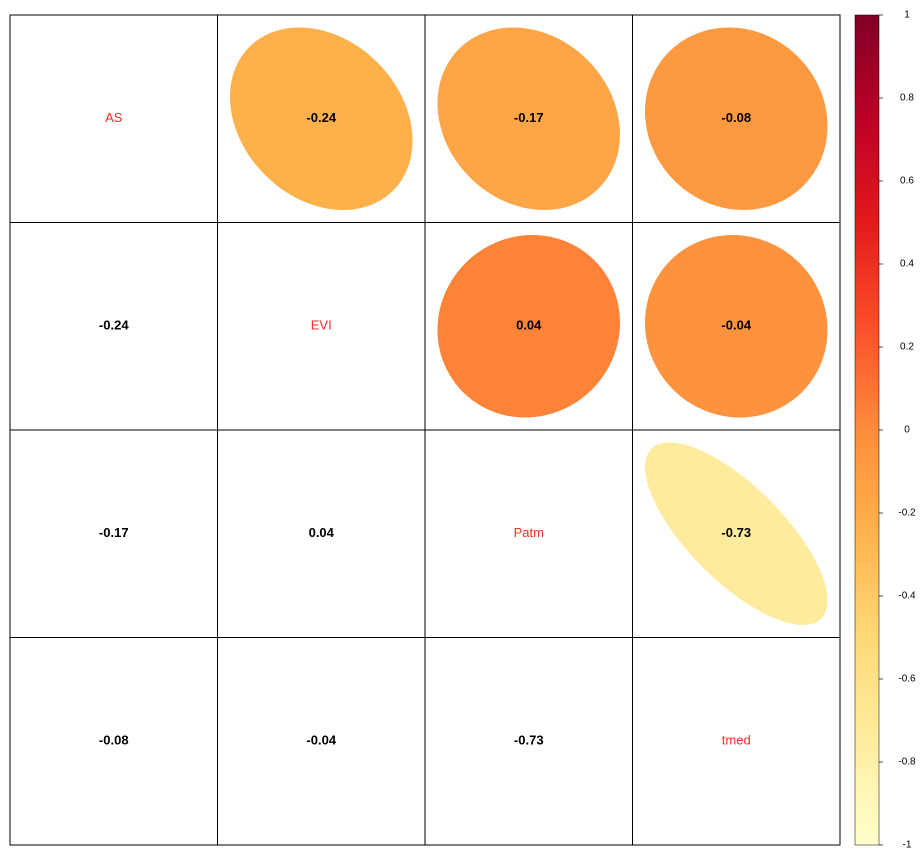 This screenshot has width=922, height=850. Describe the element at coordinates (907, 181) in the screenshot. I see `colorbar-tick-label: 0.6` at that location.